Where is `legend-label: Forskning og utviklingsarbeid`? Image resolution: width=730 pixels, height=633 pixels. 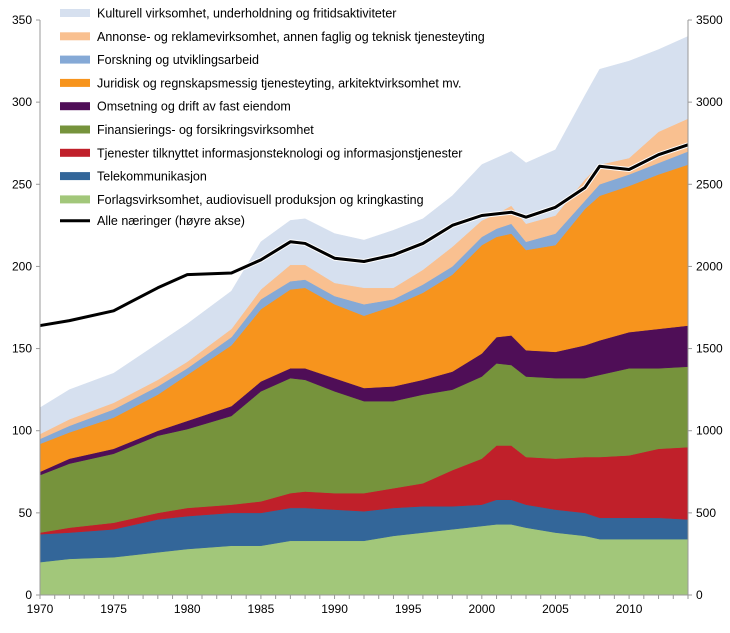 legend-label: Forskning og utviklingsarbeid is located at coordinates (178, 60).